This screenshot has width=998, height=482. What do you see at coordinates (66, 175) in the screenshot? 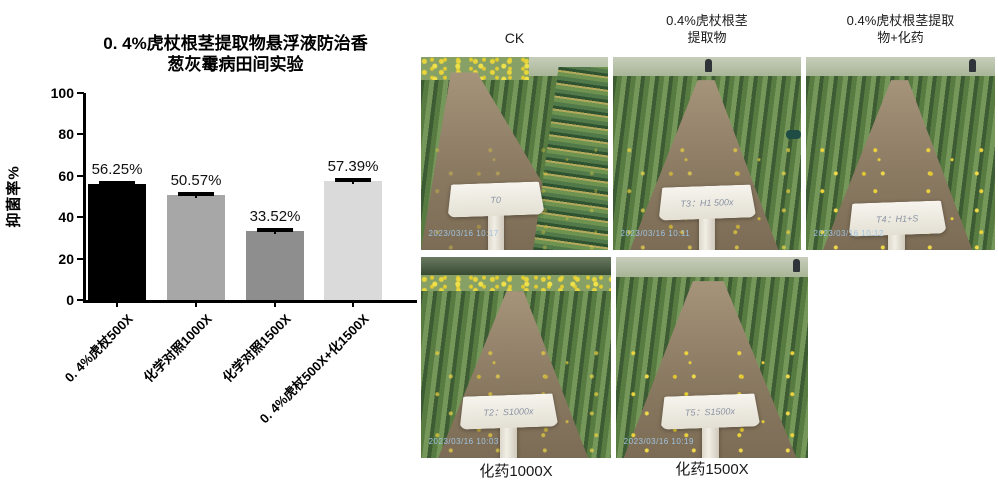
I see `y-tick-label: 60` at bounding box center [66, 175].